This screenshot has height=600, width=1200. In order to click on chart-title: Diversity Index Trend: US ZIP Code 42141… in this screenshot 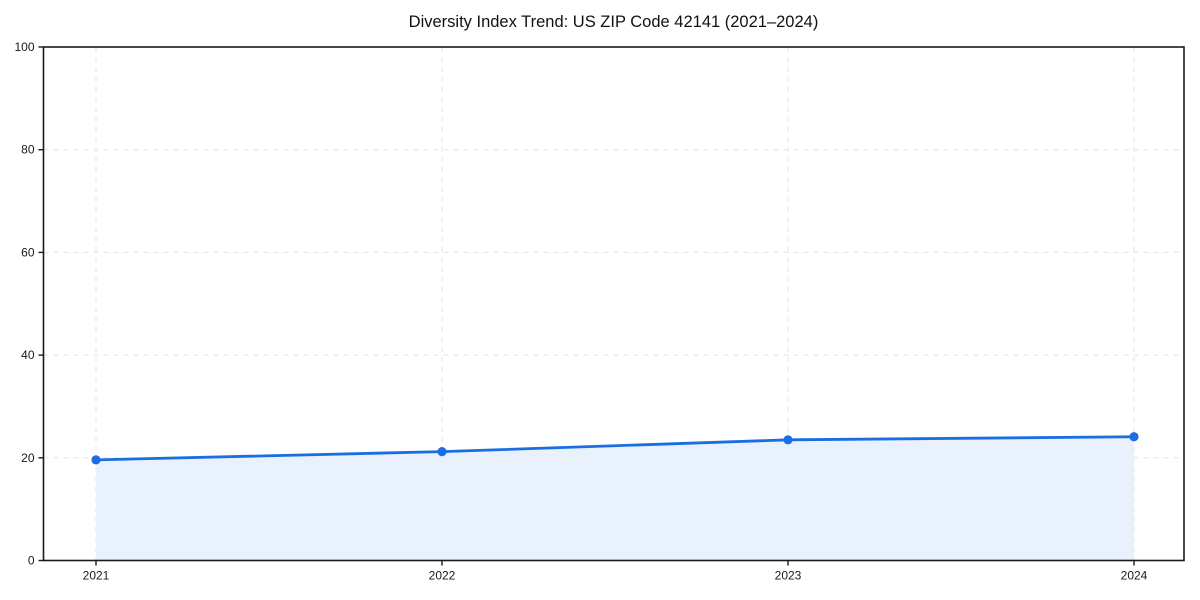, I will do `click(613, 22)`.